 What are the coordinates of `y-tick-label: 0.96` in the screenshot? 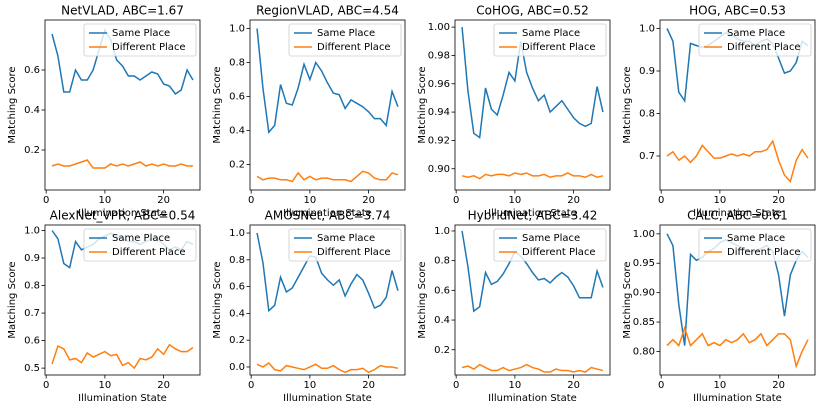 It's located at (439, 84).